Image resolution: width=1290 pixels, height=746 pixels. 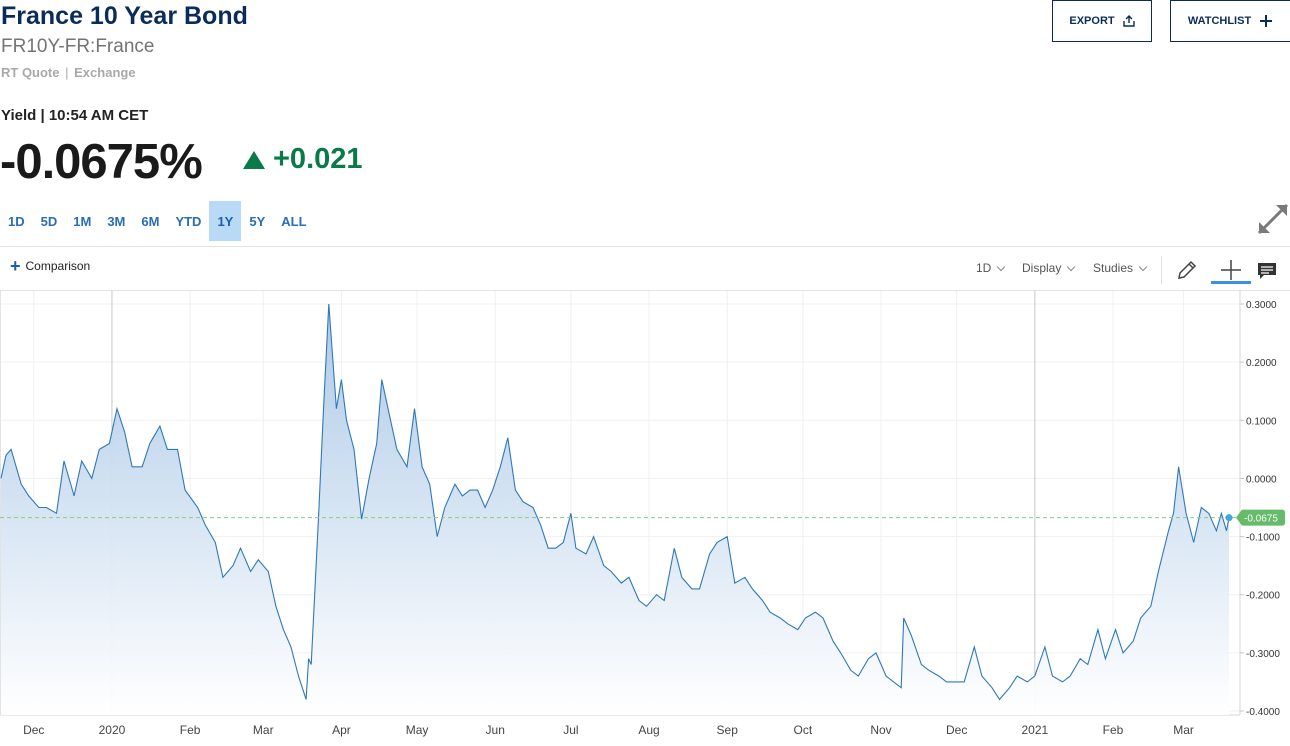 I want to click on toolbar-divider, so click(x=1161, y=270).